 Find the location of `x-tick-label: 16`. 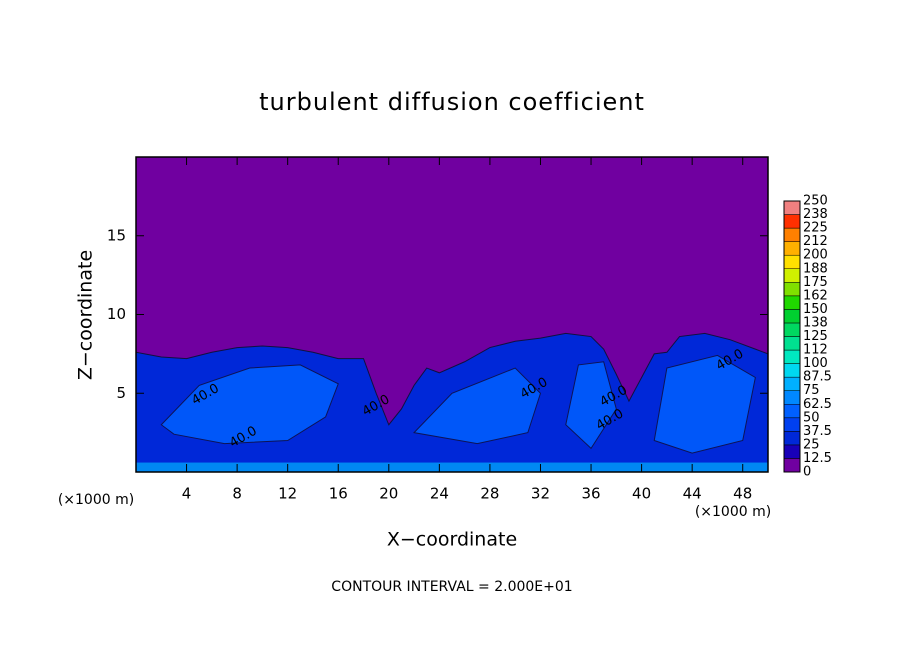

x-tick-label: 16 is located at coordinates (338, 494).